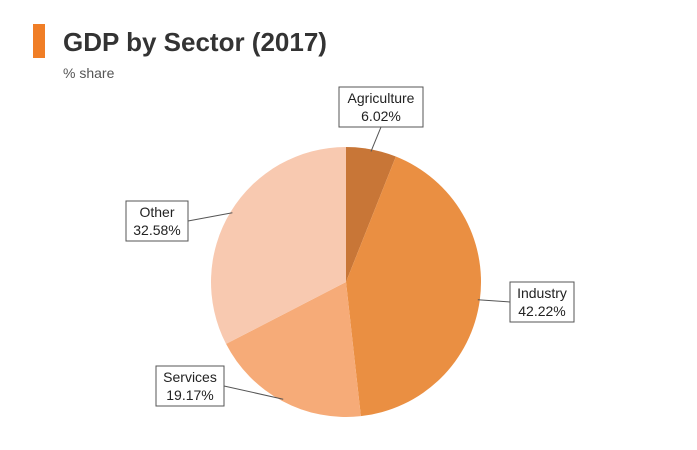  Describe the element at coordinates (156, 212) in the screenshot. I see `slice-label-name: Other` at that location.